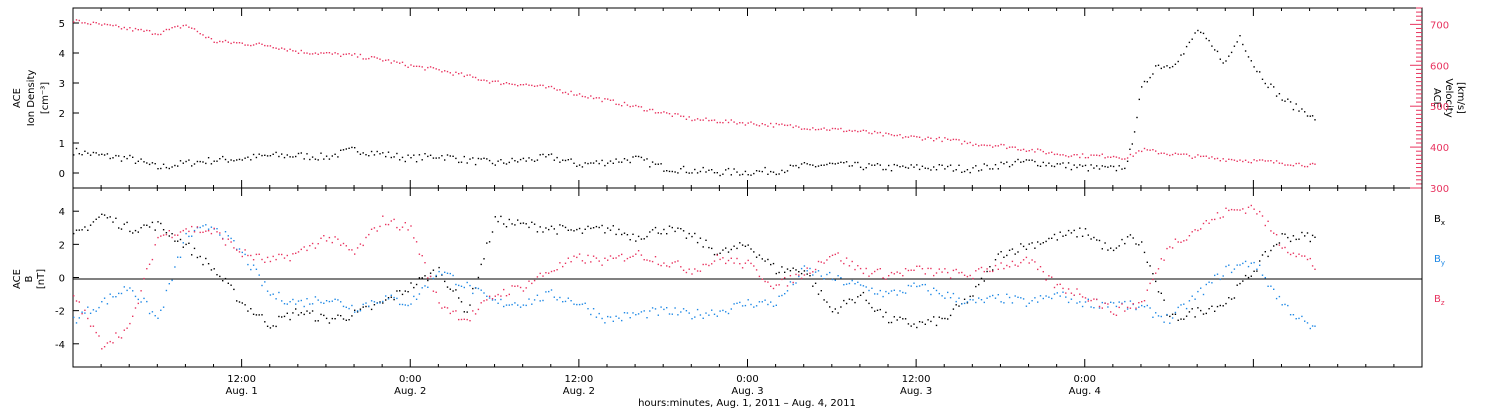  Describe the element at coordinates (1439, 189) in the screenshot. I see `velocity-ytick-label: 300` at that location.